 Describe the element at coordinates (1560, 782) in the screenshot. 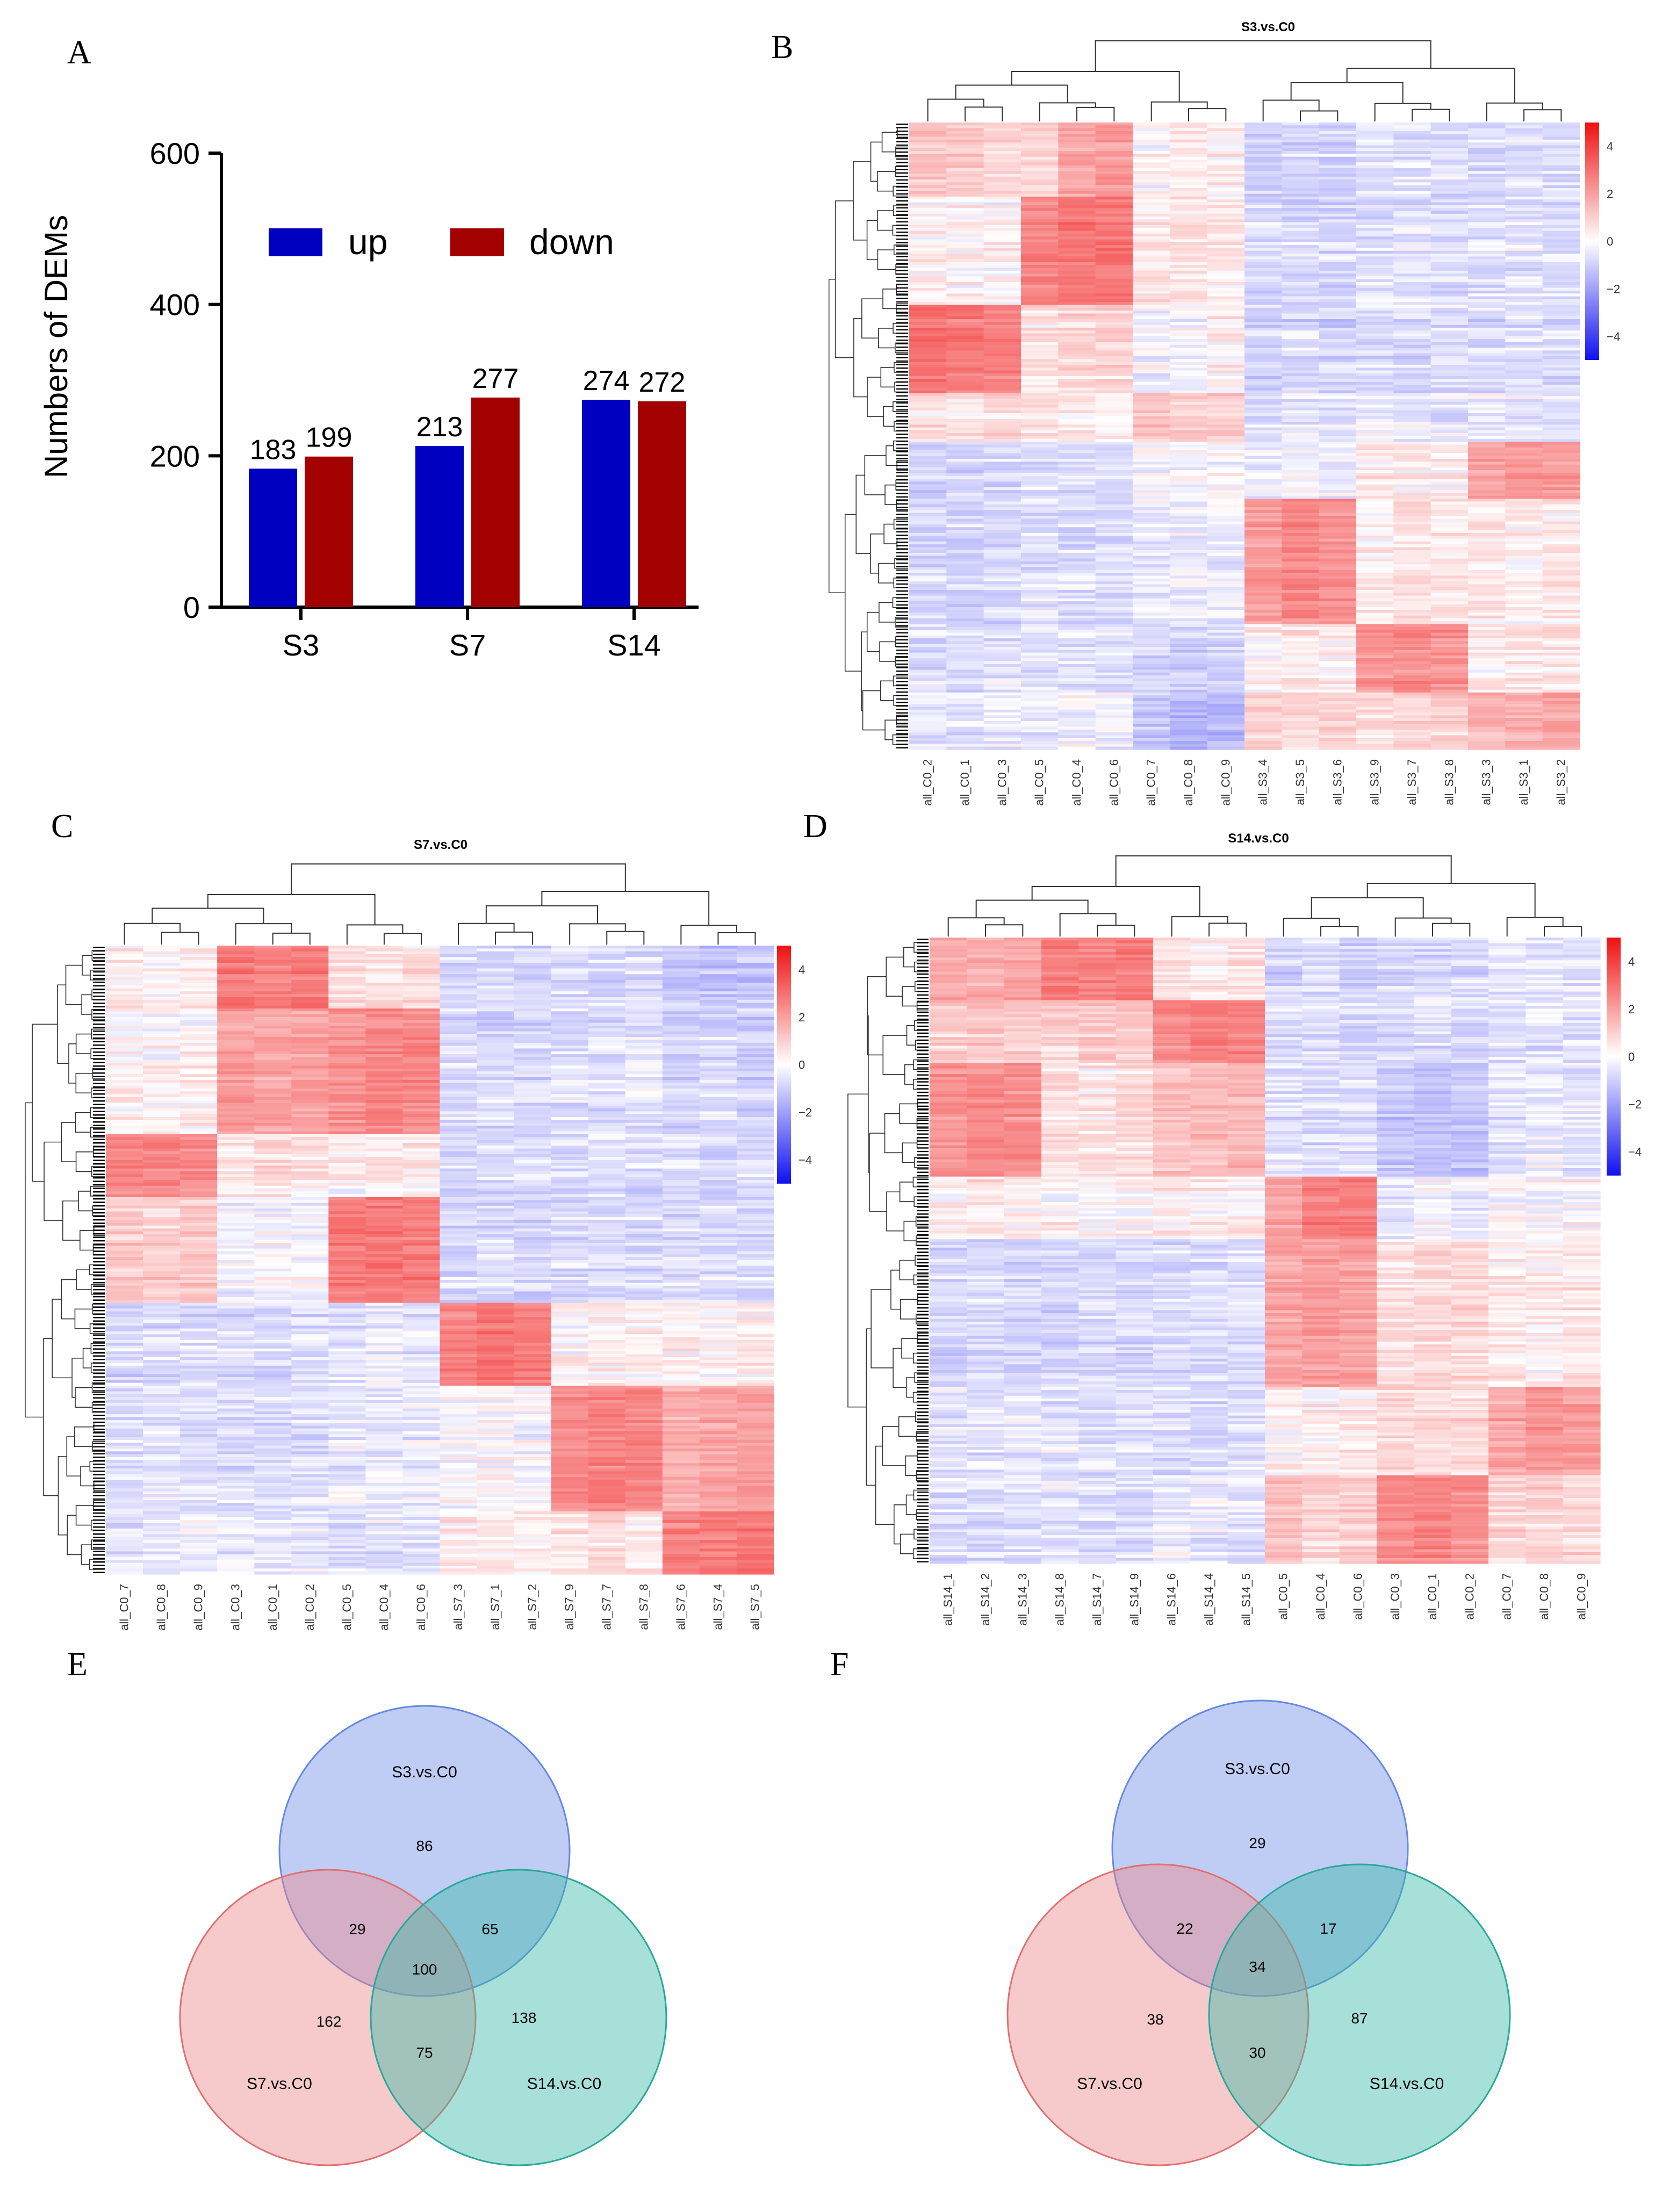

I see `column-label: all_S3_2` at that location.